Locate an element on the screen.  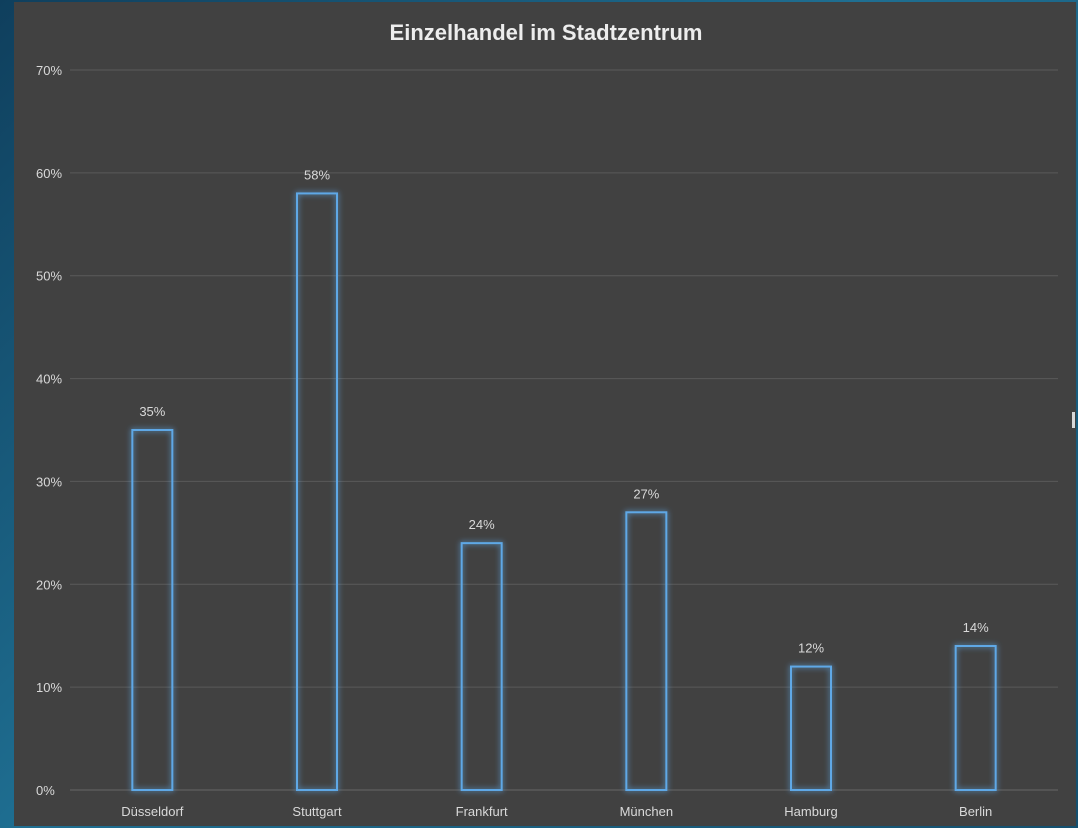
x-tick-label: Berlin is located at coordinates (975, 811).